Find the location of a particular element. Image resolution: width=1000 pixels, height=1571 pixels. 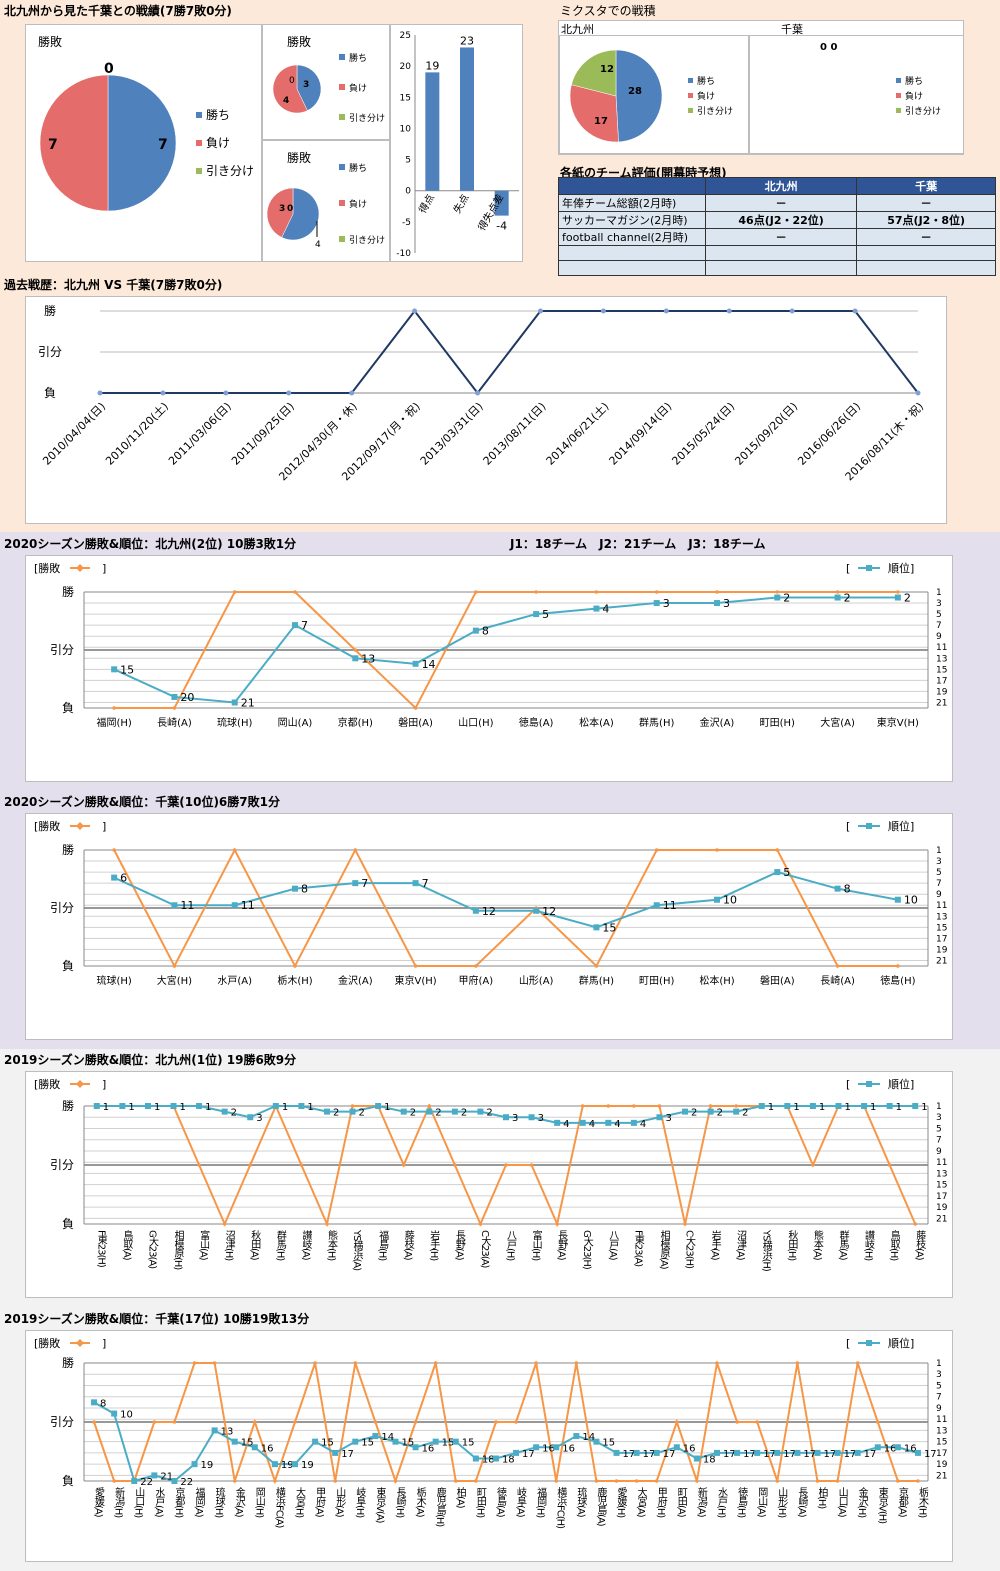

x-label-26: YS横浜(H) is located at coordinates (766, 1250).